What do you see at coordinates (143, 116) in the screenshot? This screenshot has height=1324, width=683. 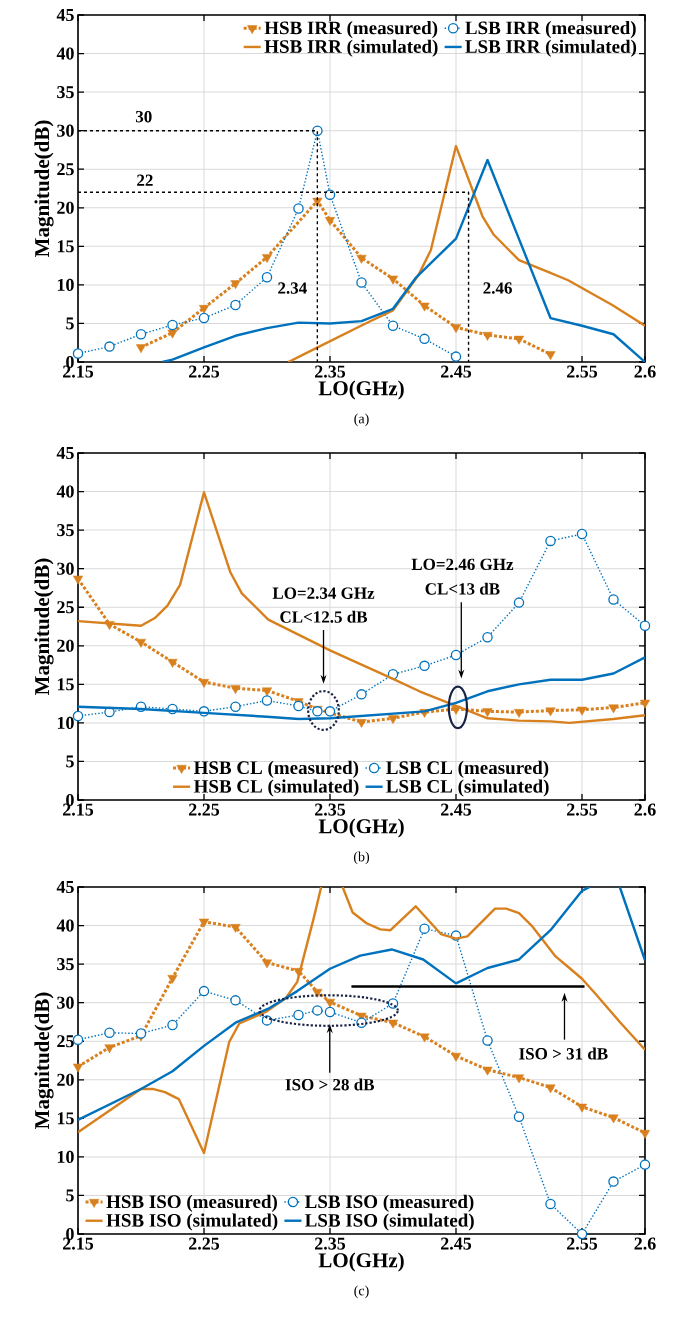 I see `annotation: 30` at bounding box center [143, 116].